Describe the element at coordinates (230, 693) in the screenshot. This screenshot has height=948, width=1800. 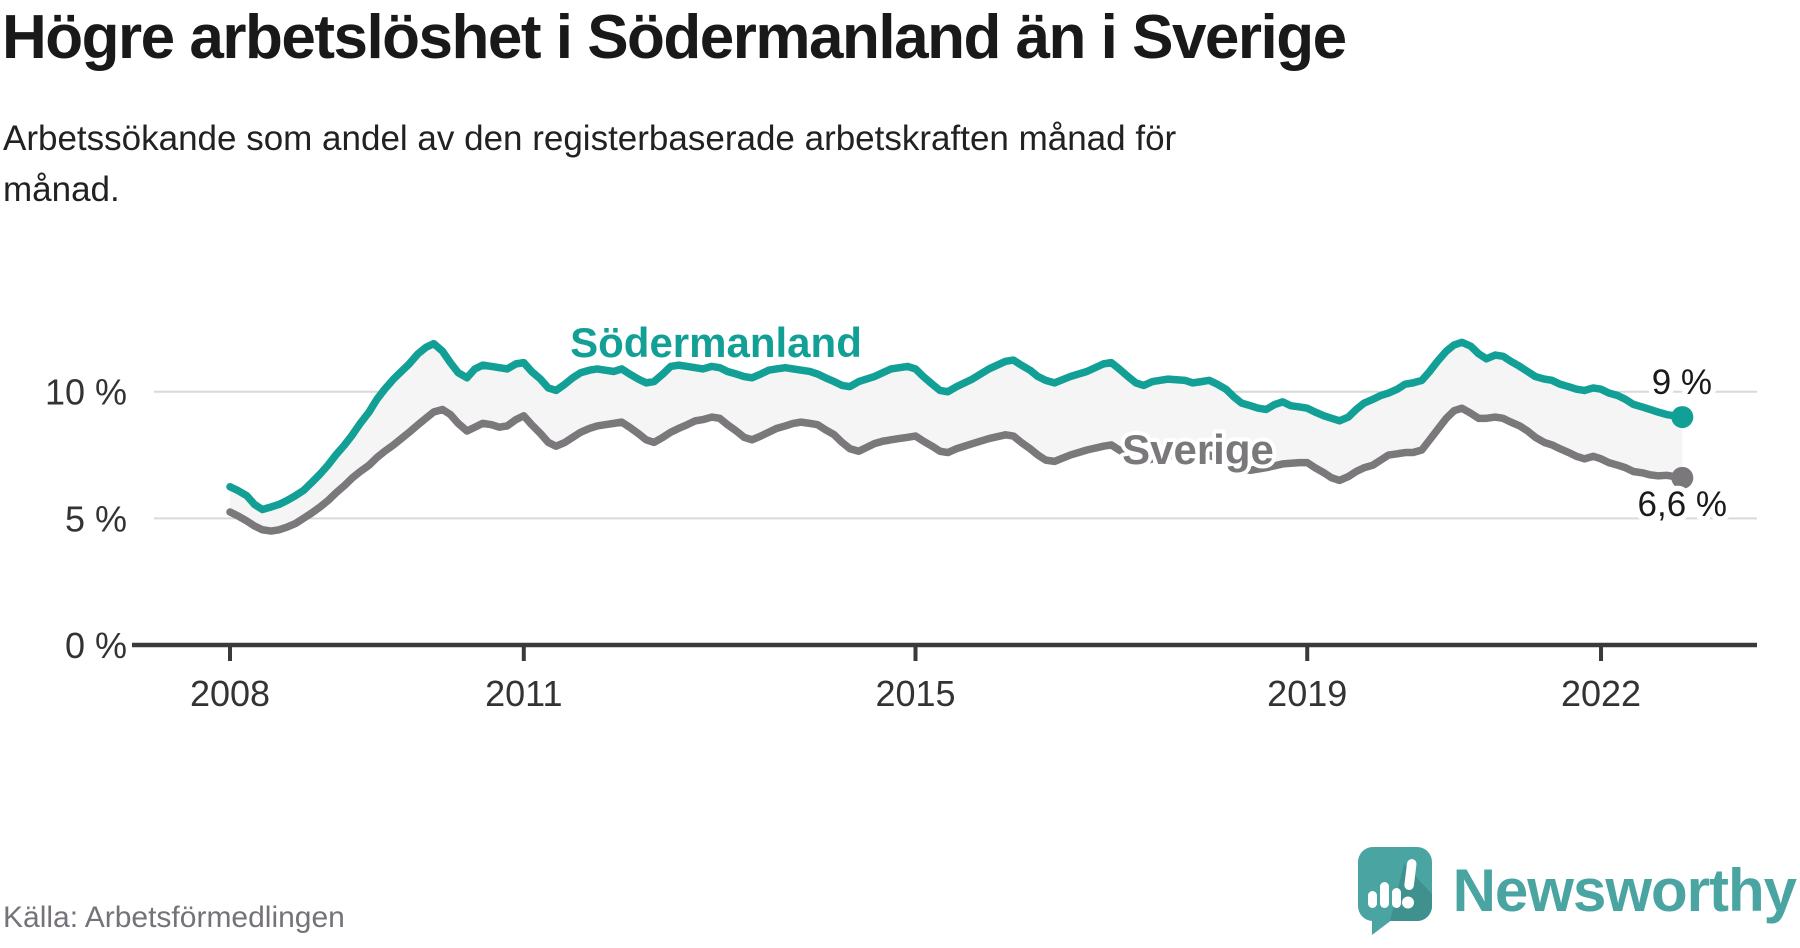
I see `x-axis-label-2008: 2008` at that location.